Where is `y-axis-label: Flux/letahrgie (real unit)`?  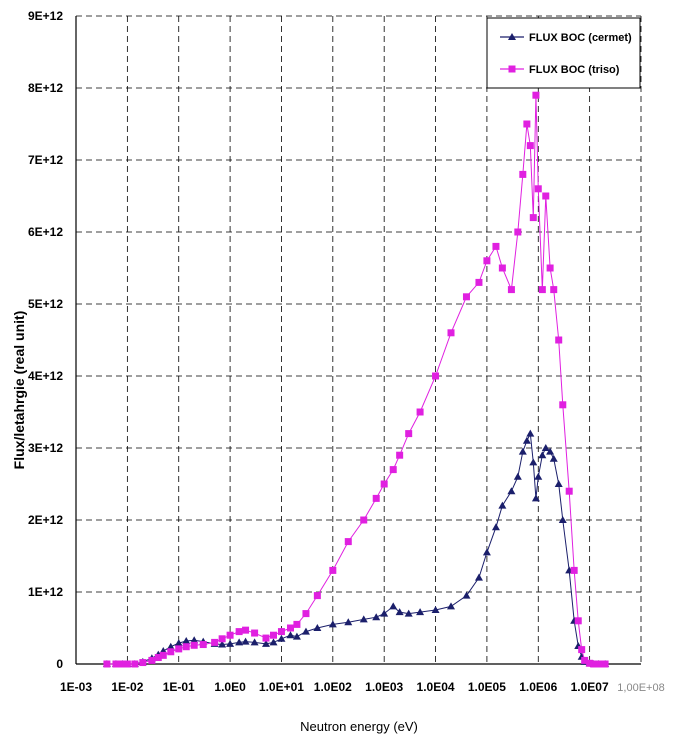
y-axis-label: Flux/letahrgie (real unit) is located at coordinates (19, 390).